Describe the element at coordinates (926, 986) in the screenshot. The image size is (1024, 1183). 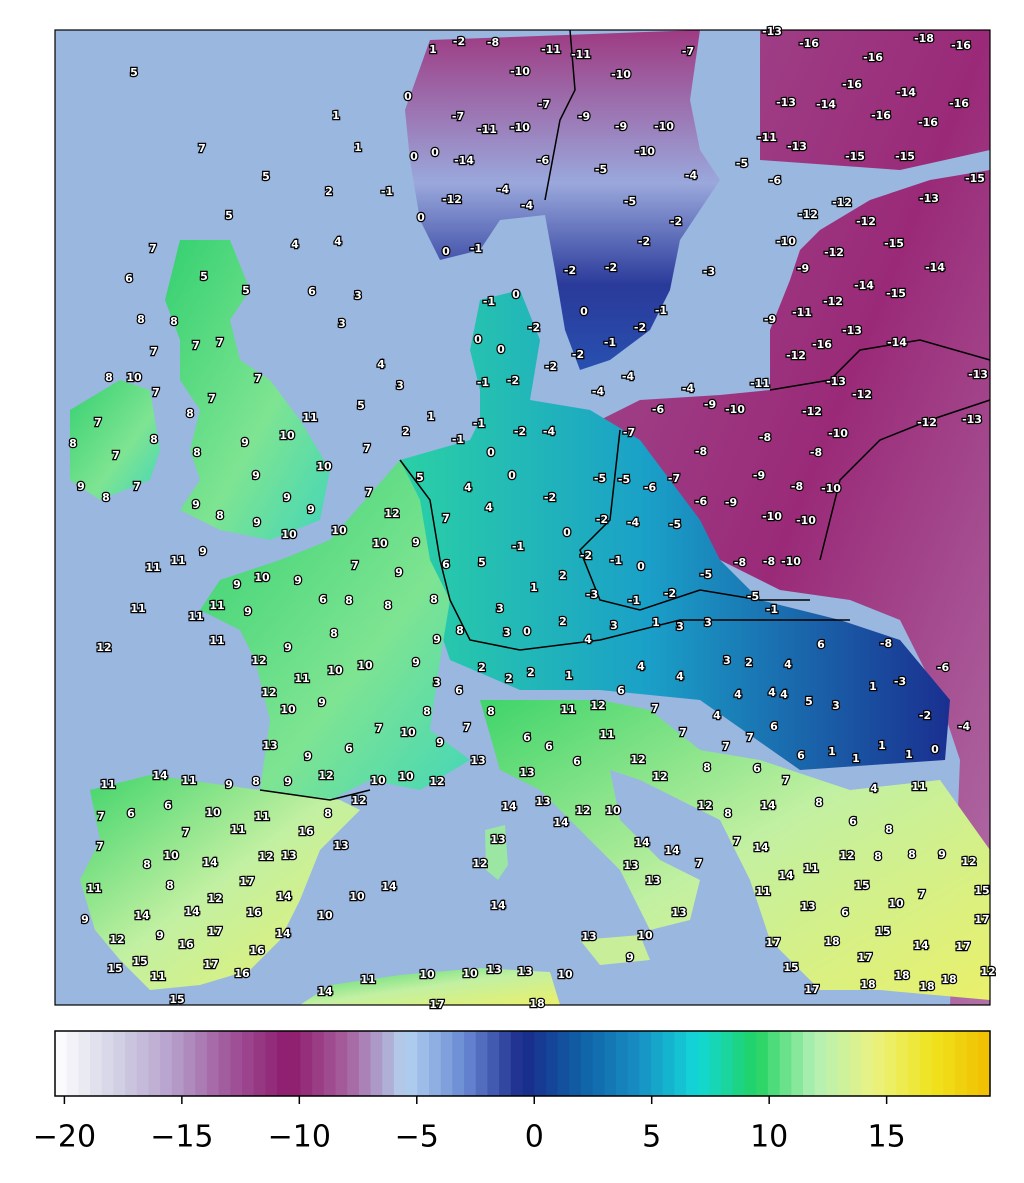
I see `station-value: 18` at that location.